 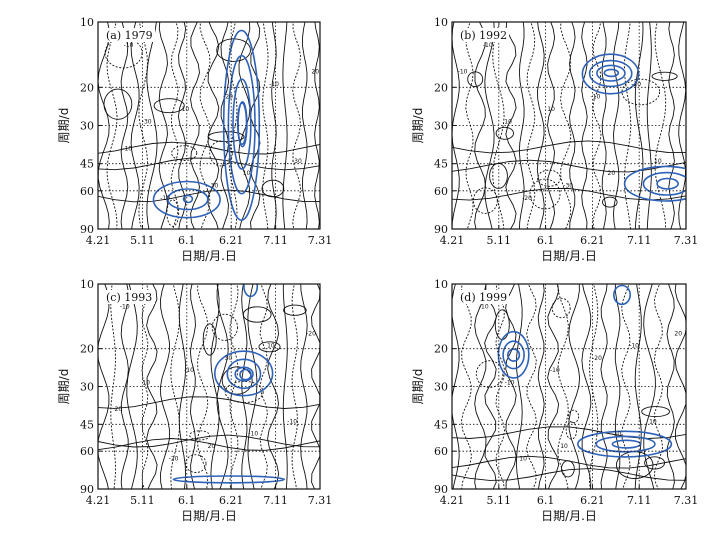 What do you see at coordinates (129, 297) in the screenshot?
I see `panel-label: (c) 1993` at bounding box center [129, 297].